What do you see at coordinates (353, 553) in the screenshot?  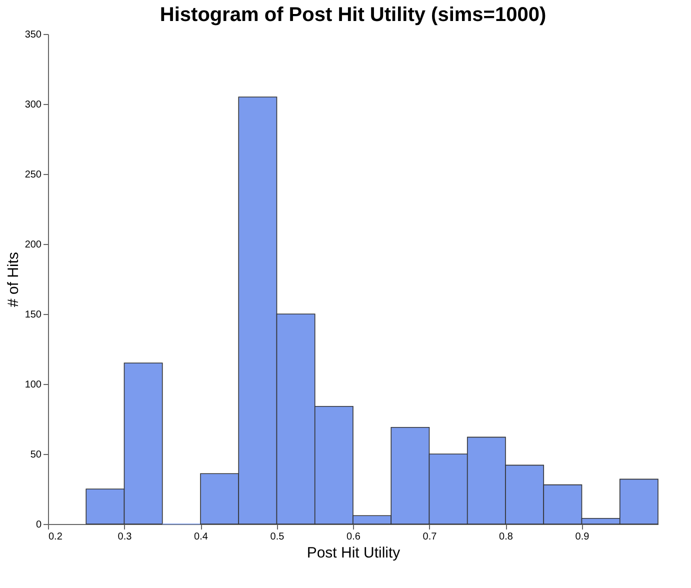 I see `x-axis-title: Post Hit Utility` at bounding box center [353, 553].